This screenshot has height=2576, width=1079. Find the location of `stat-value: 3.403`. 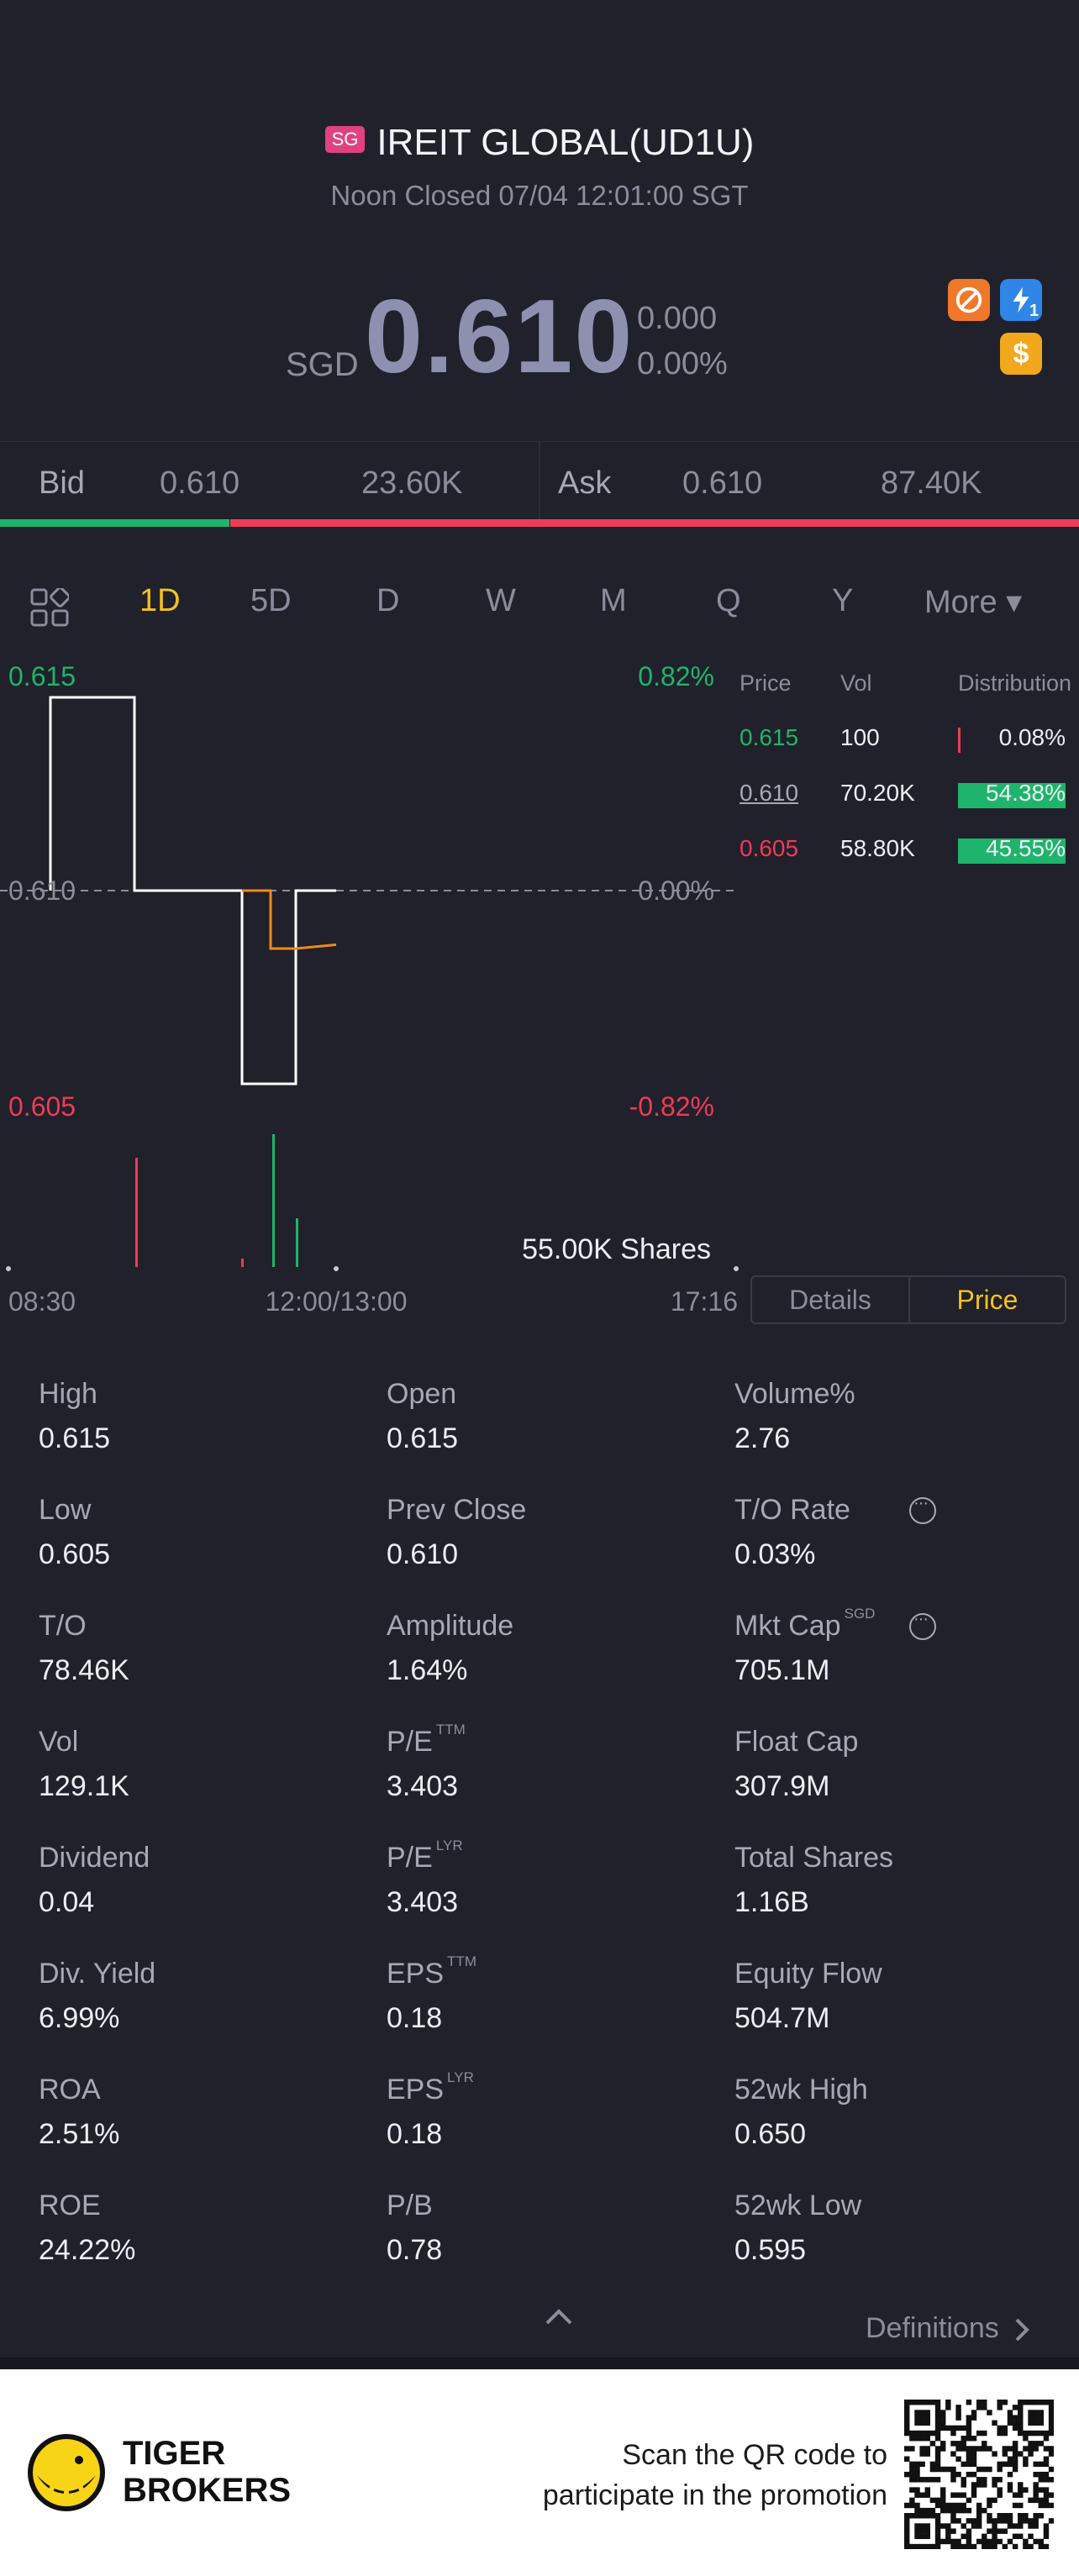

stat-value: 3.403 is located at coordinates (423, 1902).